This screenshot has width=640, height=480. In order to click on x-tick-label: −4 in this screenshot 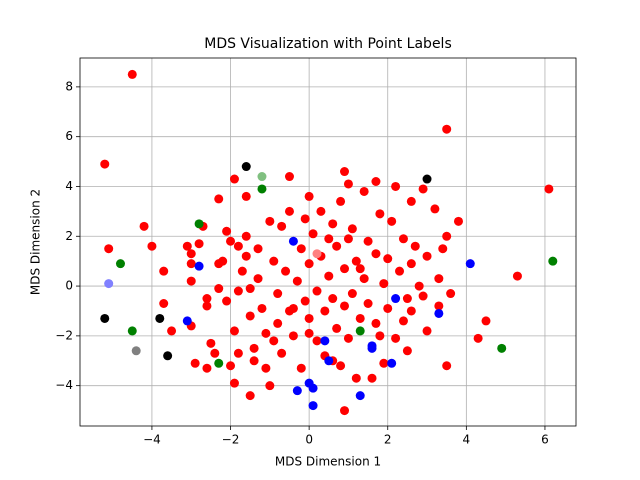, I will do `click(152, 440)`.